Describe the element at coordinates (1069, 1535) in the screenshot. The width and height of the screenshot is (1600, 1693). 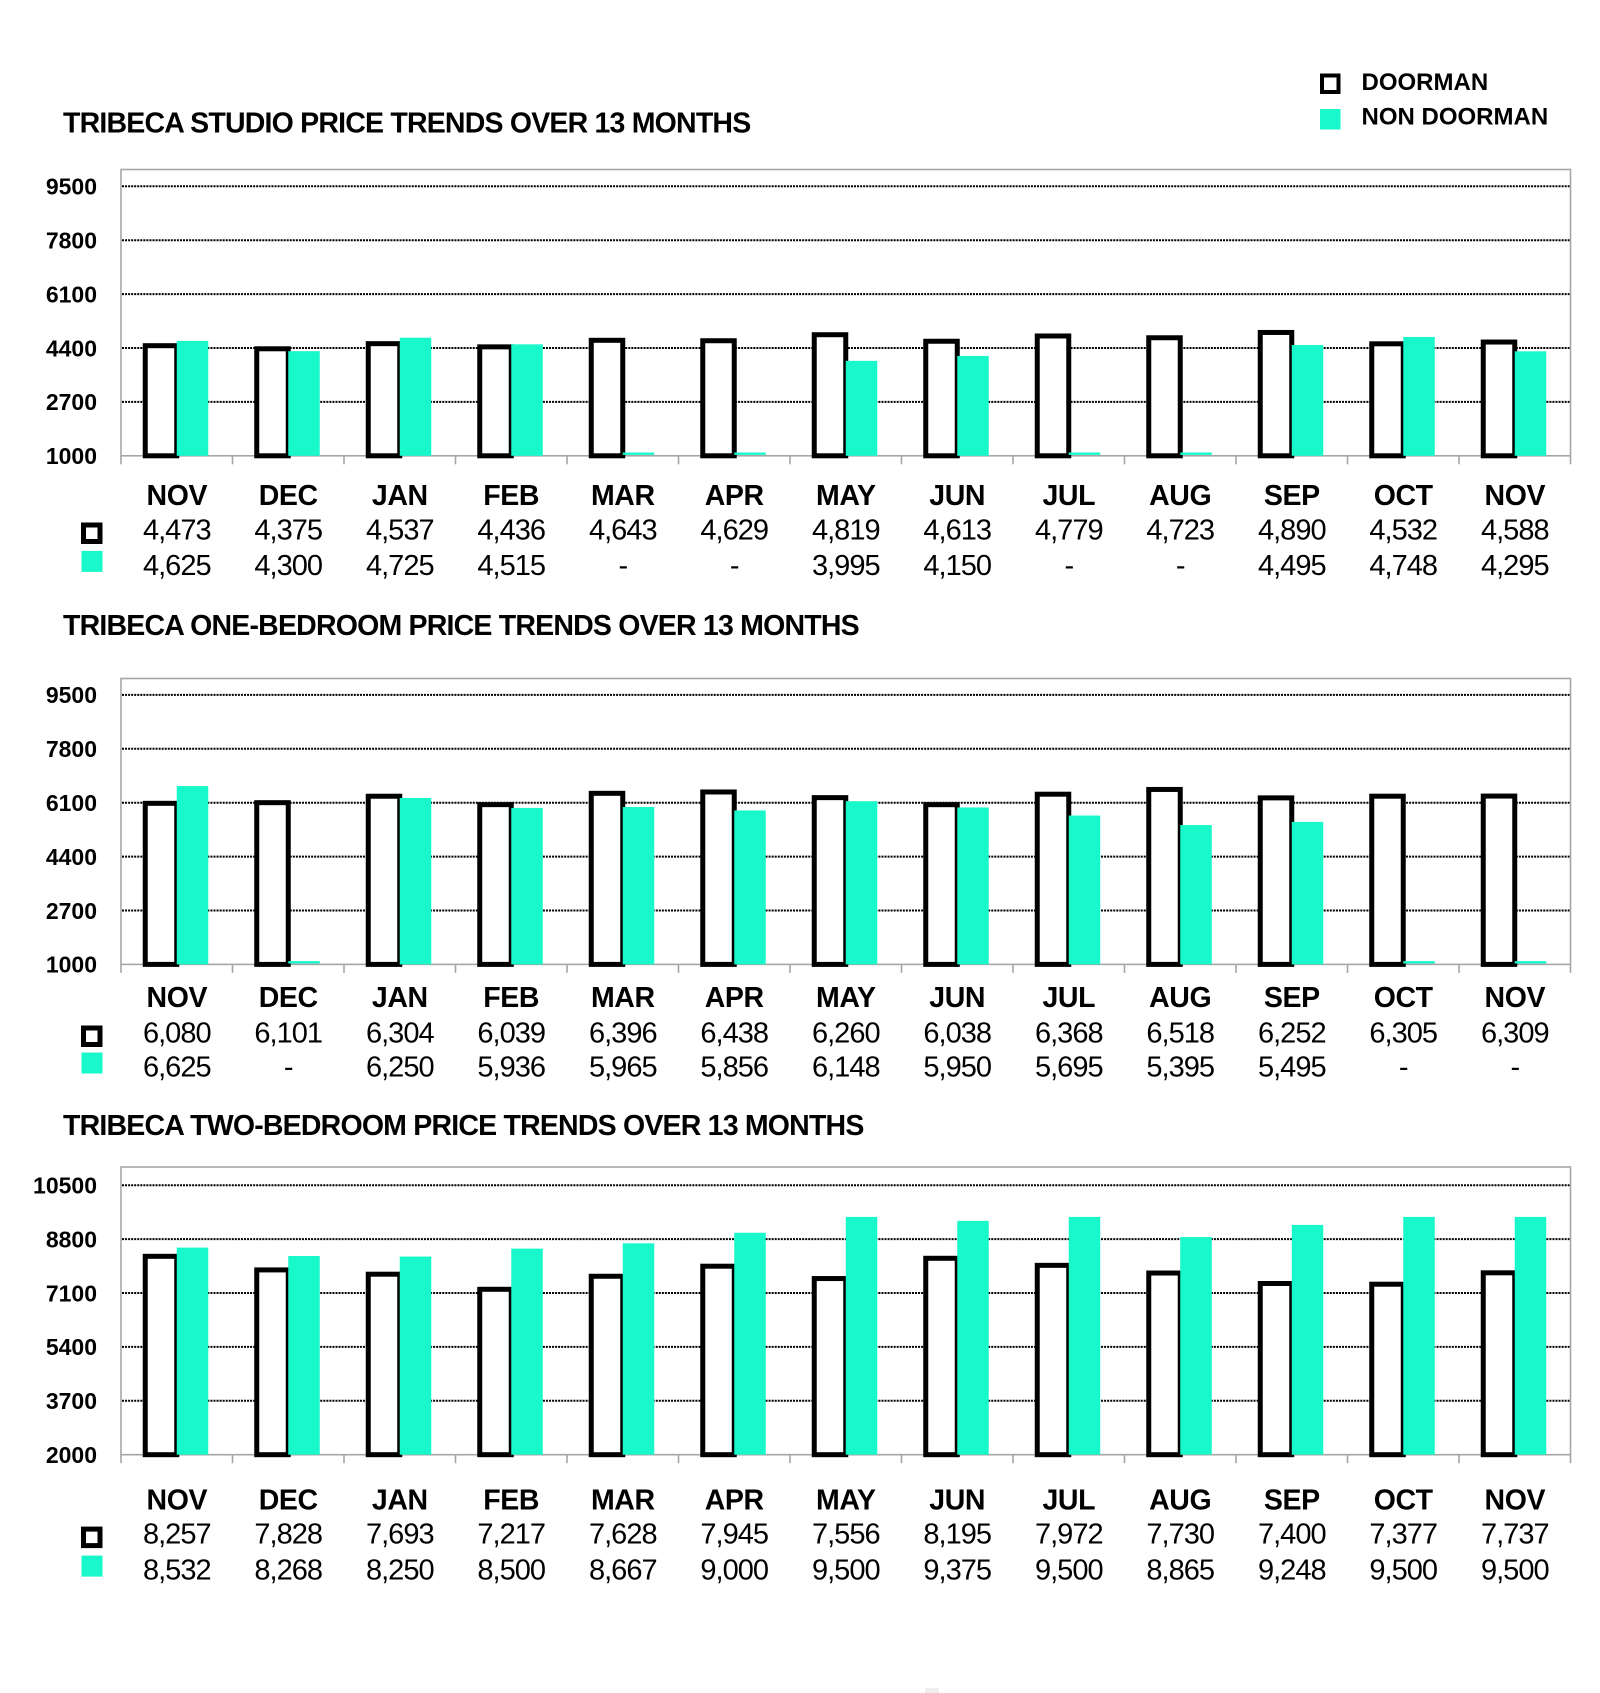
I see `svg-text: 7,972` at that location.